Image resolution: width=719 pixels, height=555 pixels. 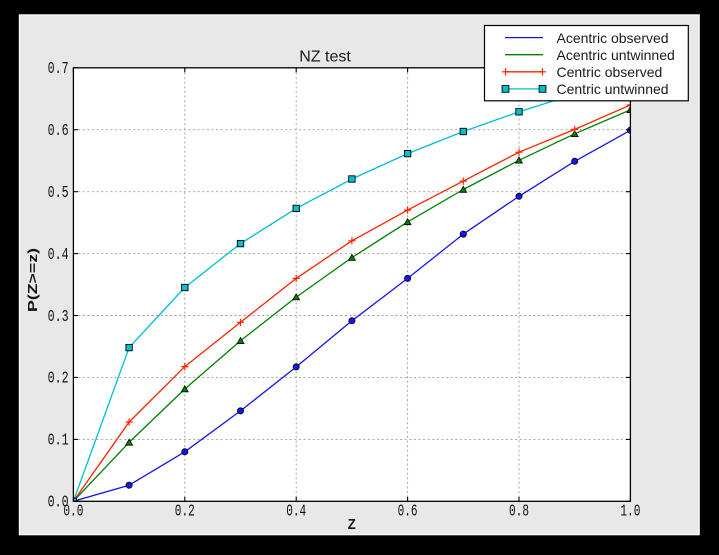 I want to click on svg-text: Centric untwinned, so click(x=613, y=89).